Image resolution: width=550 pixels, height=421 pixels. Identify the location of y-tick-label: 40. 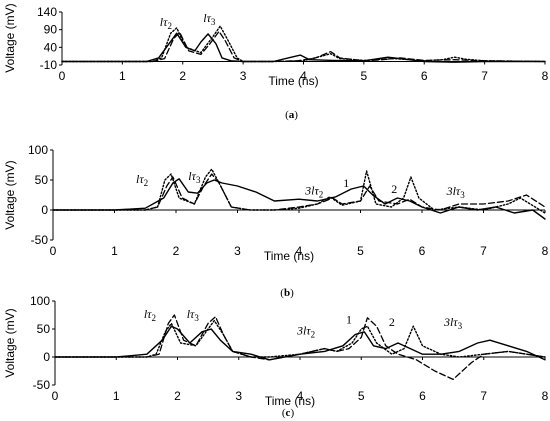
(51, 47).